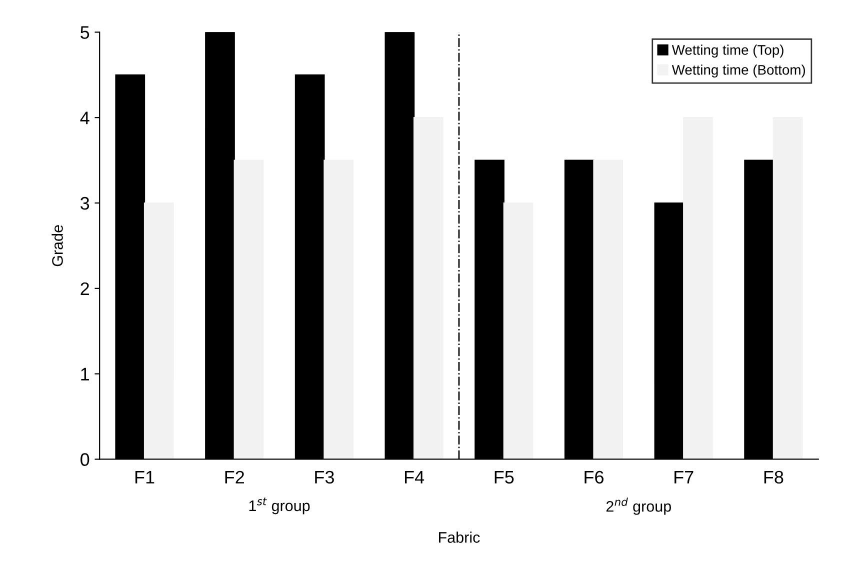 This screenshot has width=866, height=585. Describe the element at coordinates (774, 477) in the screenshot. I see `x-tick-label: F8` at that location.